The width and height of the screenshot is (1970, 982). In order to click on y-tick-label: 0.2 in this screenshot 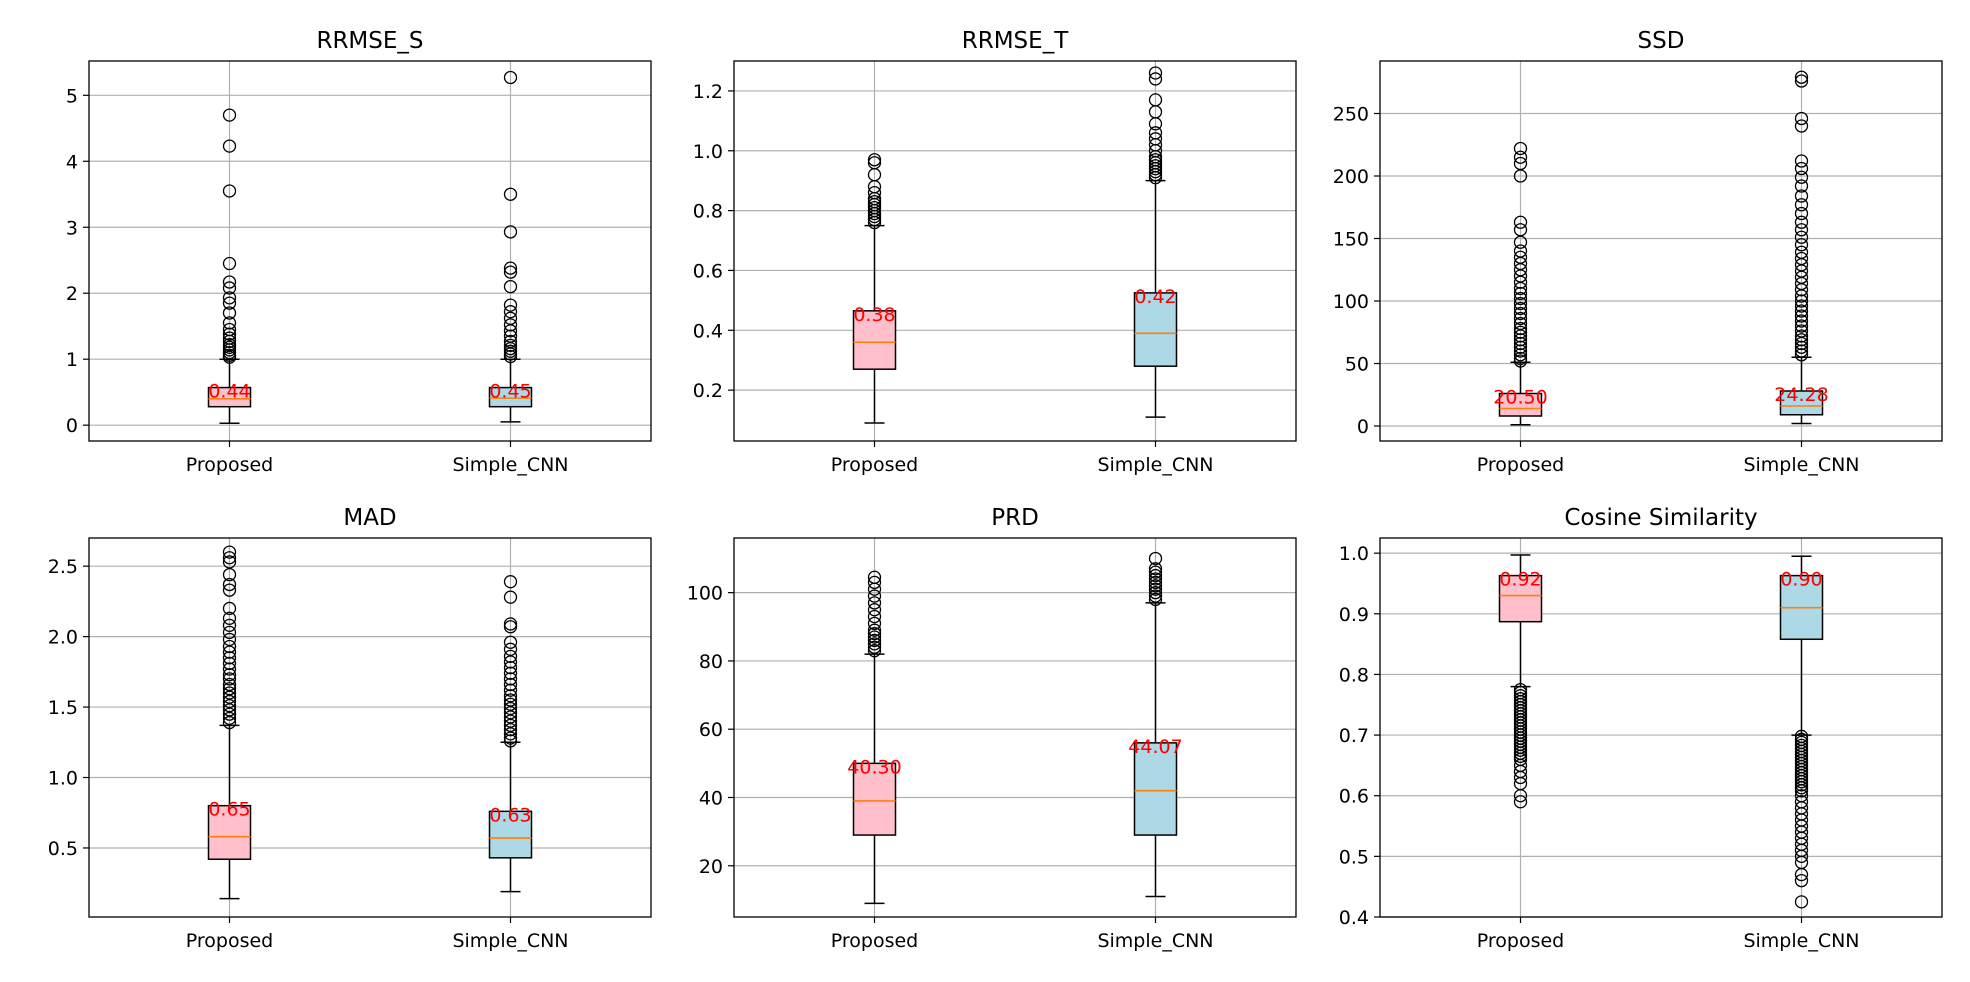, I will do `click(708, 391)`.